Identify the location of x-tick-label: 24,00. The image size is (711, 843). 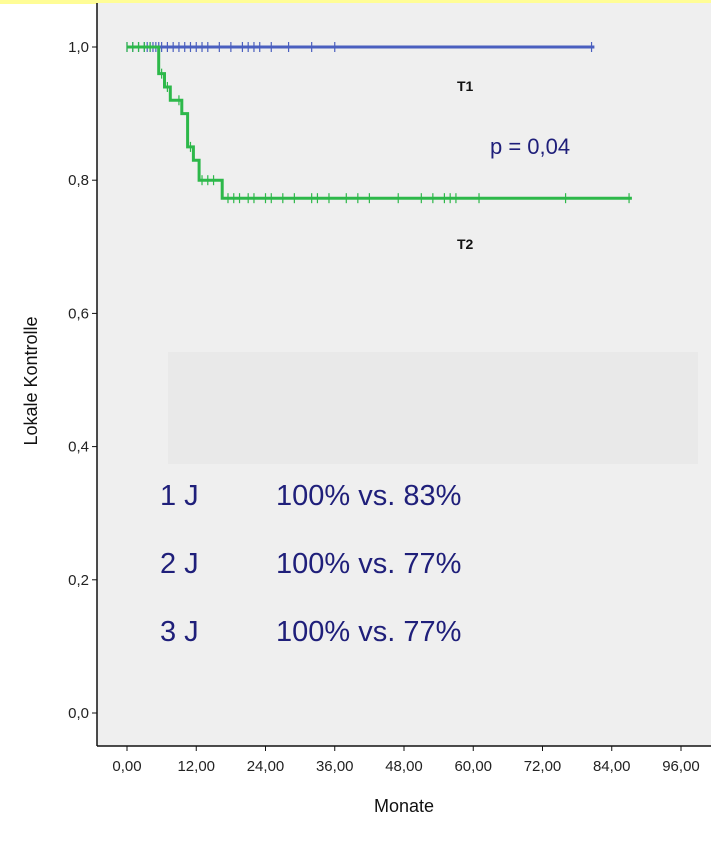
(266, 766).